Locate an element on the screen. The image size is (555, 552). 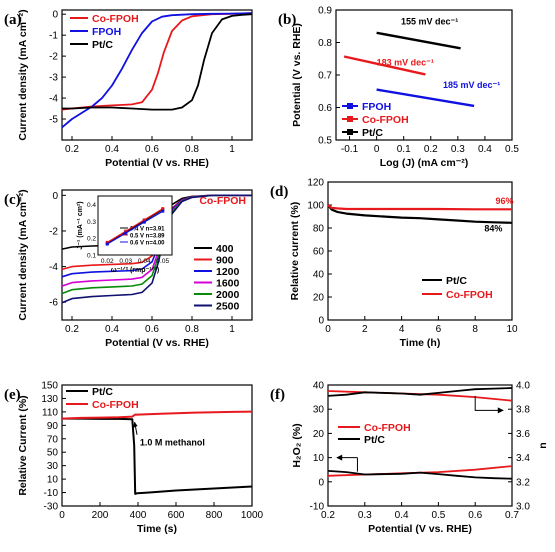
legend-marker is located at coordinates (350, 119).